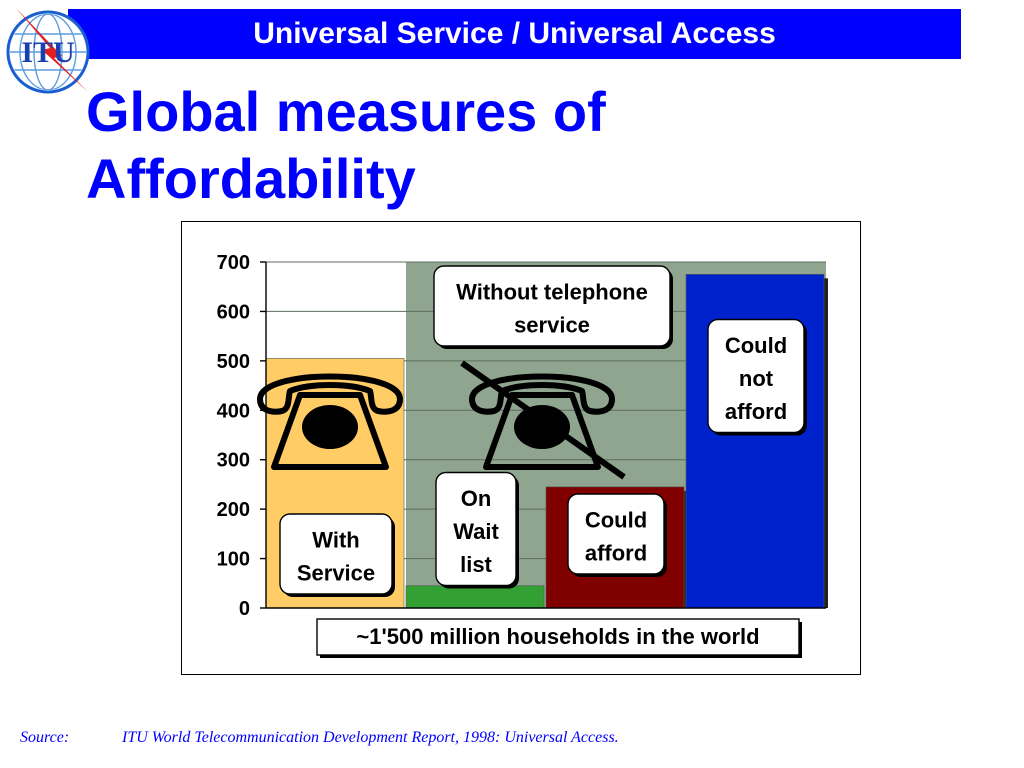 This screenshot has height=768, width=1024. I want to click on footer-label: ~1'500 million households in the world, so click(559, 638).